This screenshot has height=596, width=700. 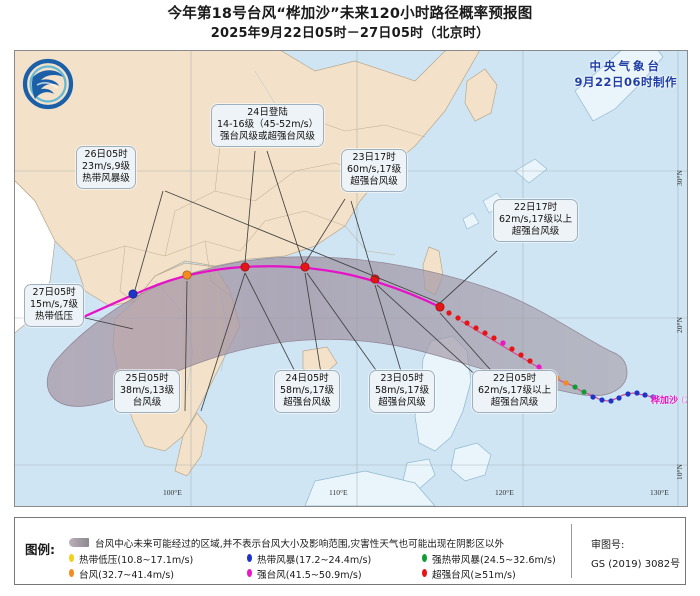 What do you see at coordinates (402, 403) in the screenshot?
I see `callout-23d05-line3: 超强台风级` at bounding box center [402, 403].